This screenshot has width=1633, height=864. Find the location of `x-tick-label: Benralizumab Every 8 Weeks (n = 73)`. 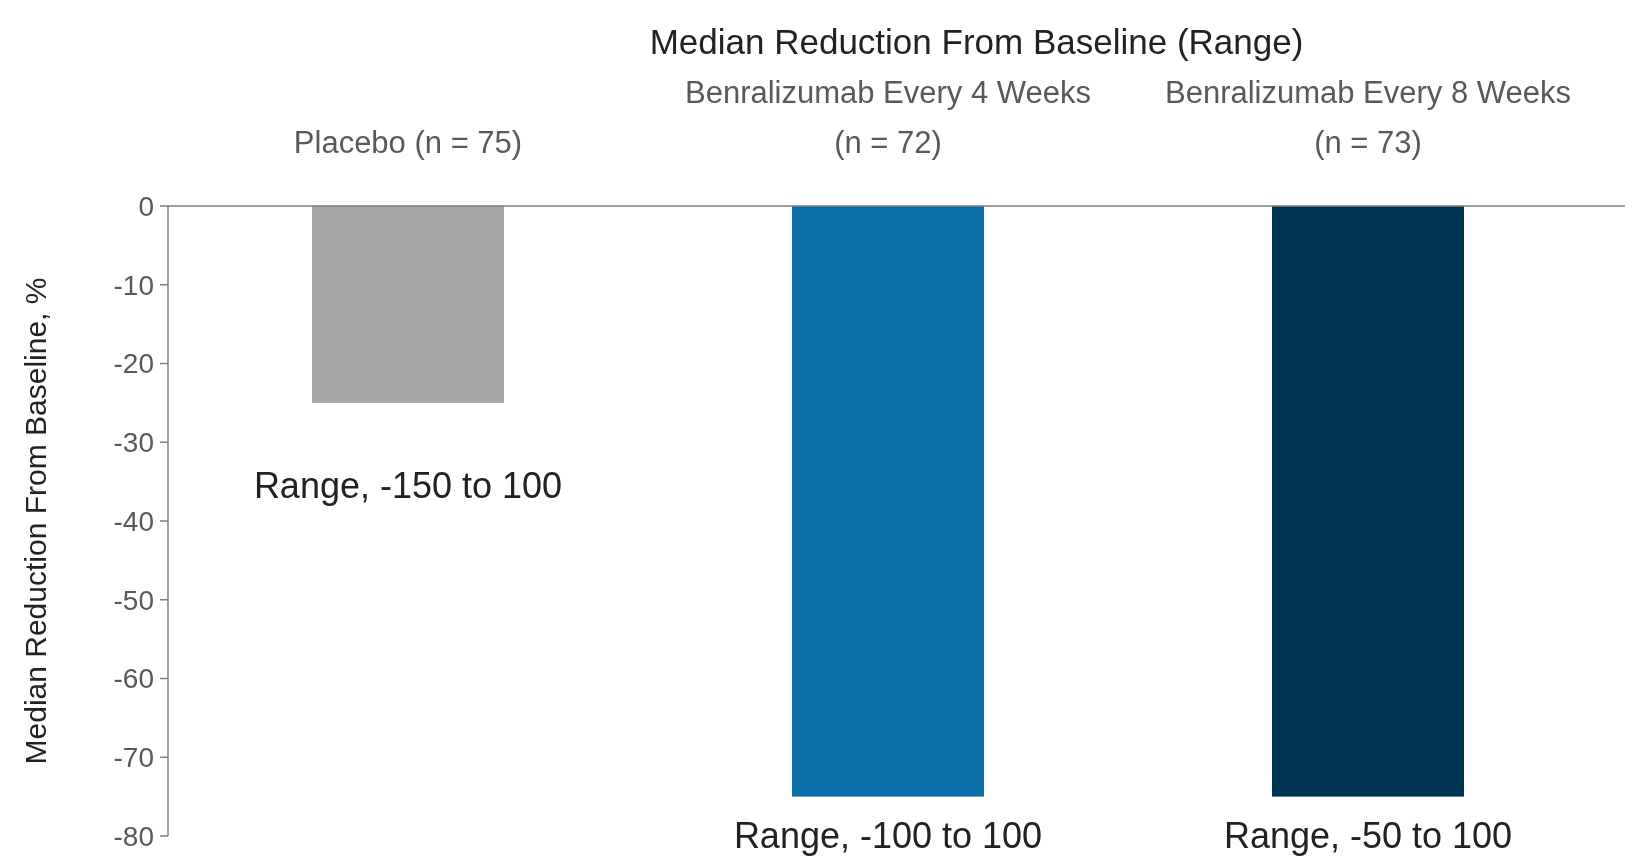

x-tick-label: Benralizumab Every 8 Weeks (n = 73) is located at coordinates (1368, 117).